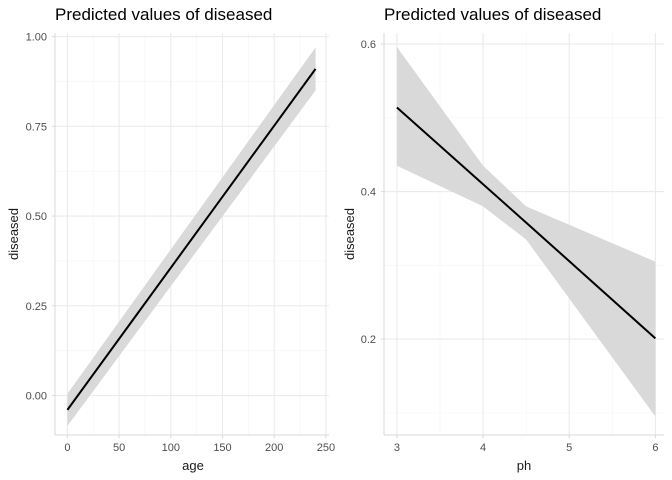 The width and height of the screenshot is (672, 480). I want to click on age-panel-y-axis-title: diseased, so click(13, 234).